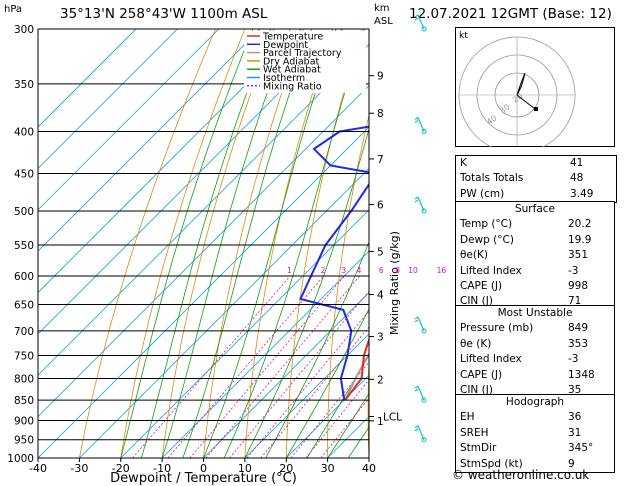  I want to click on mixing-ratio-label: 2, so click(323, 270).